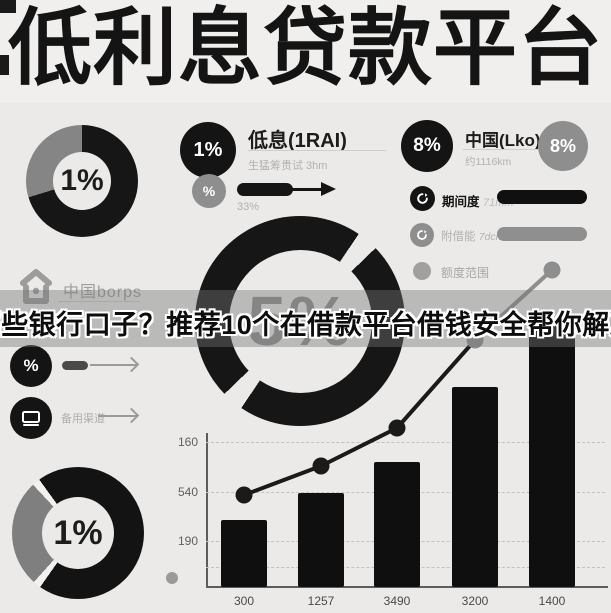 The width and height of the screenshot is (611, 613). What do you see at coordinates (552, 601) in the screenshot?
I see `x-tick-label: 1400` at bounding box center [552, 601].